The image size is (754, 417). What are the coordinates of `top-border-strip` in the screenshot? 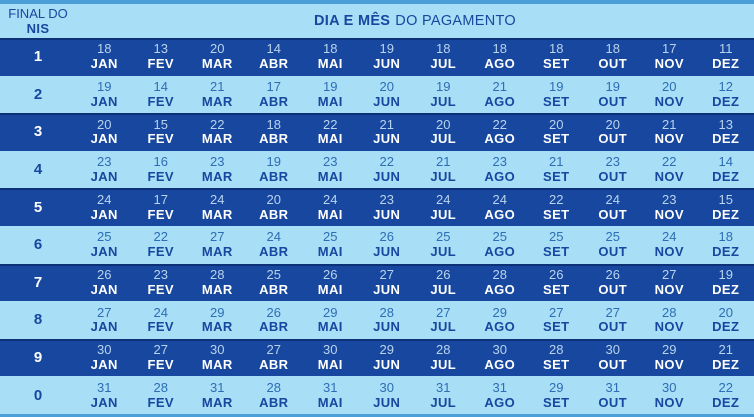 It's located at (377, 2).